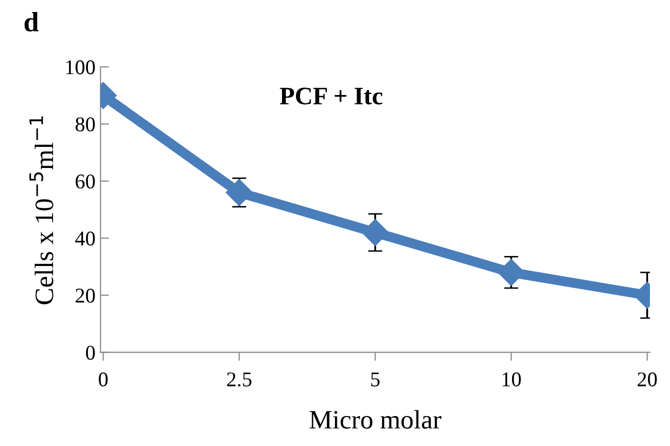 This screenshot has height=446, width=670. Describe the element at coordinates (376, 419) in the screenshot. I see `x-axis-title: Micro molar` at that location.